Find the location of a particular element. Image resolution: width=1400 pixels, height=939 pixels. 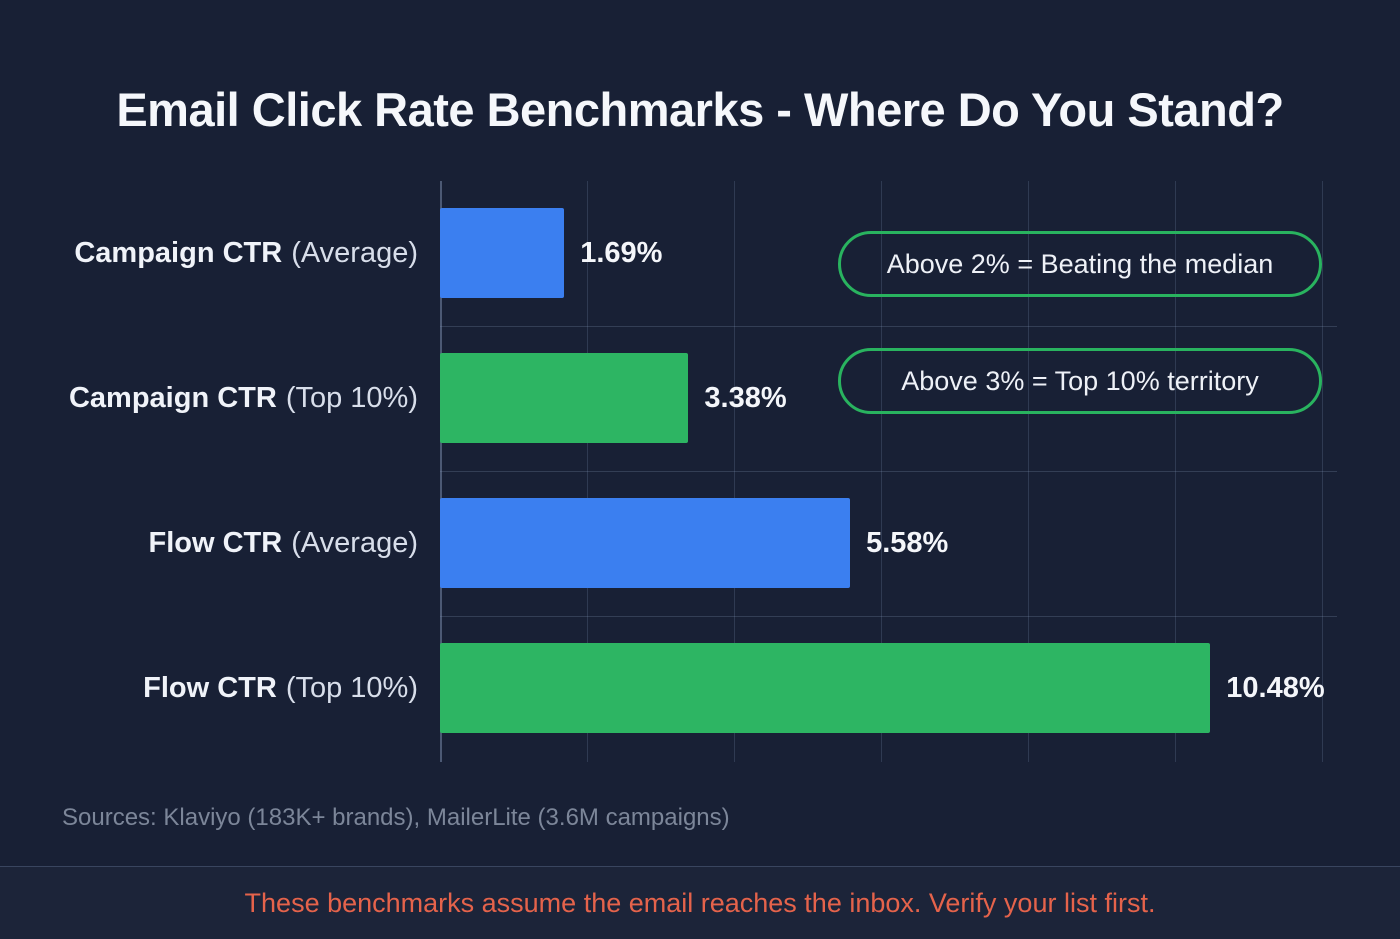

bar-flow-ctr-average is located at coordinates (645, 543).